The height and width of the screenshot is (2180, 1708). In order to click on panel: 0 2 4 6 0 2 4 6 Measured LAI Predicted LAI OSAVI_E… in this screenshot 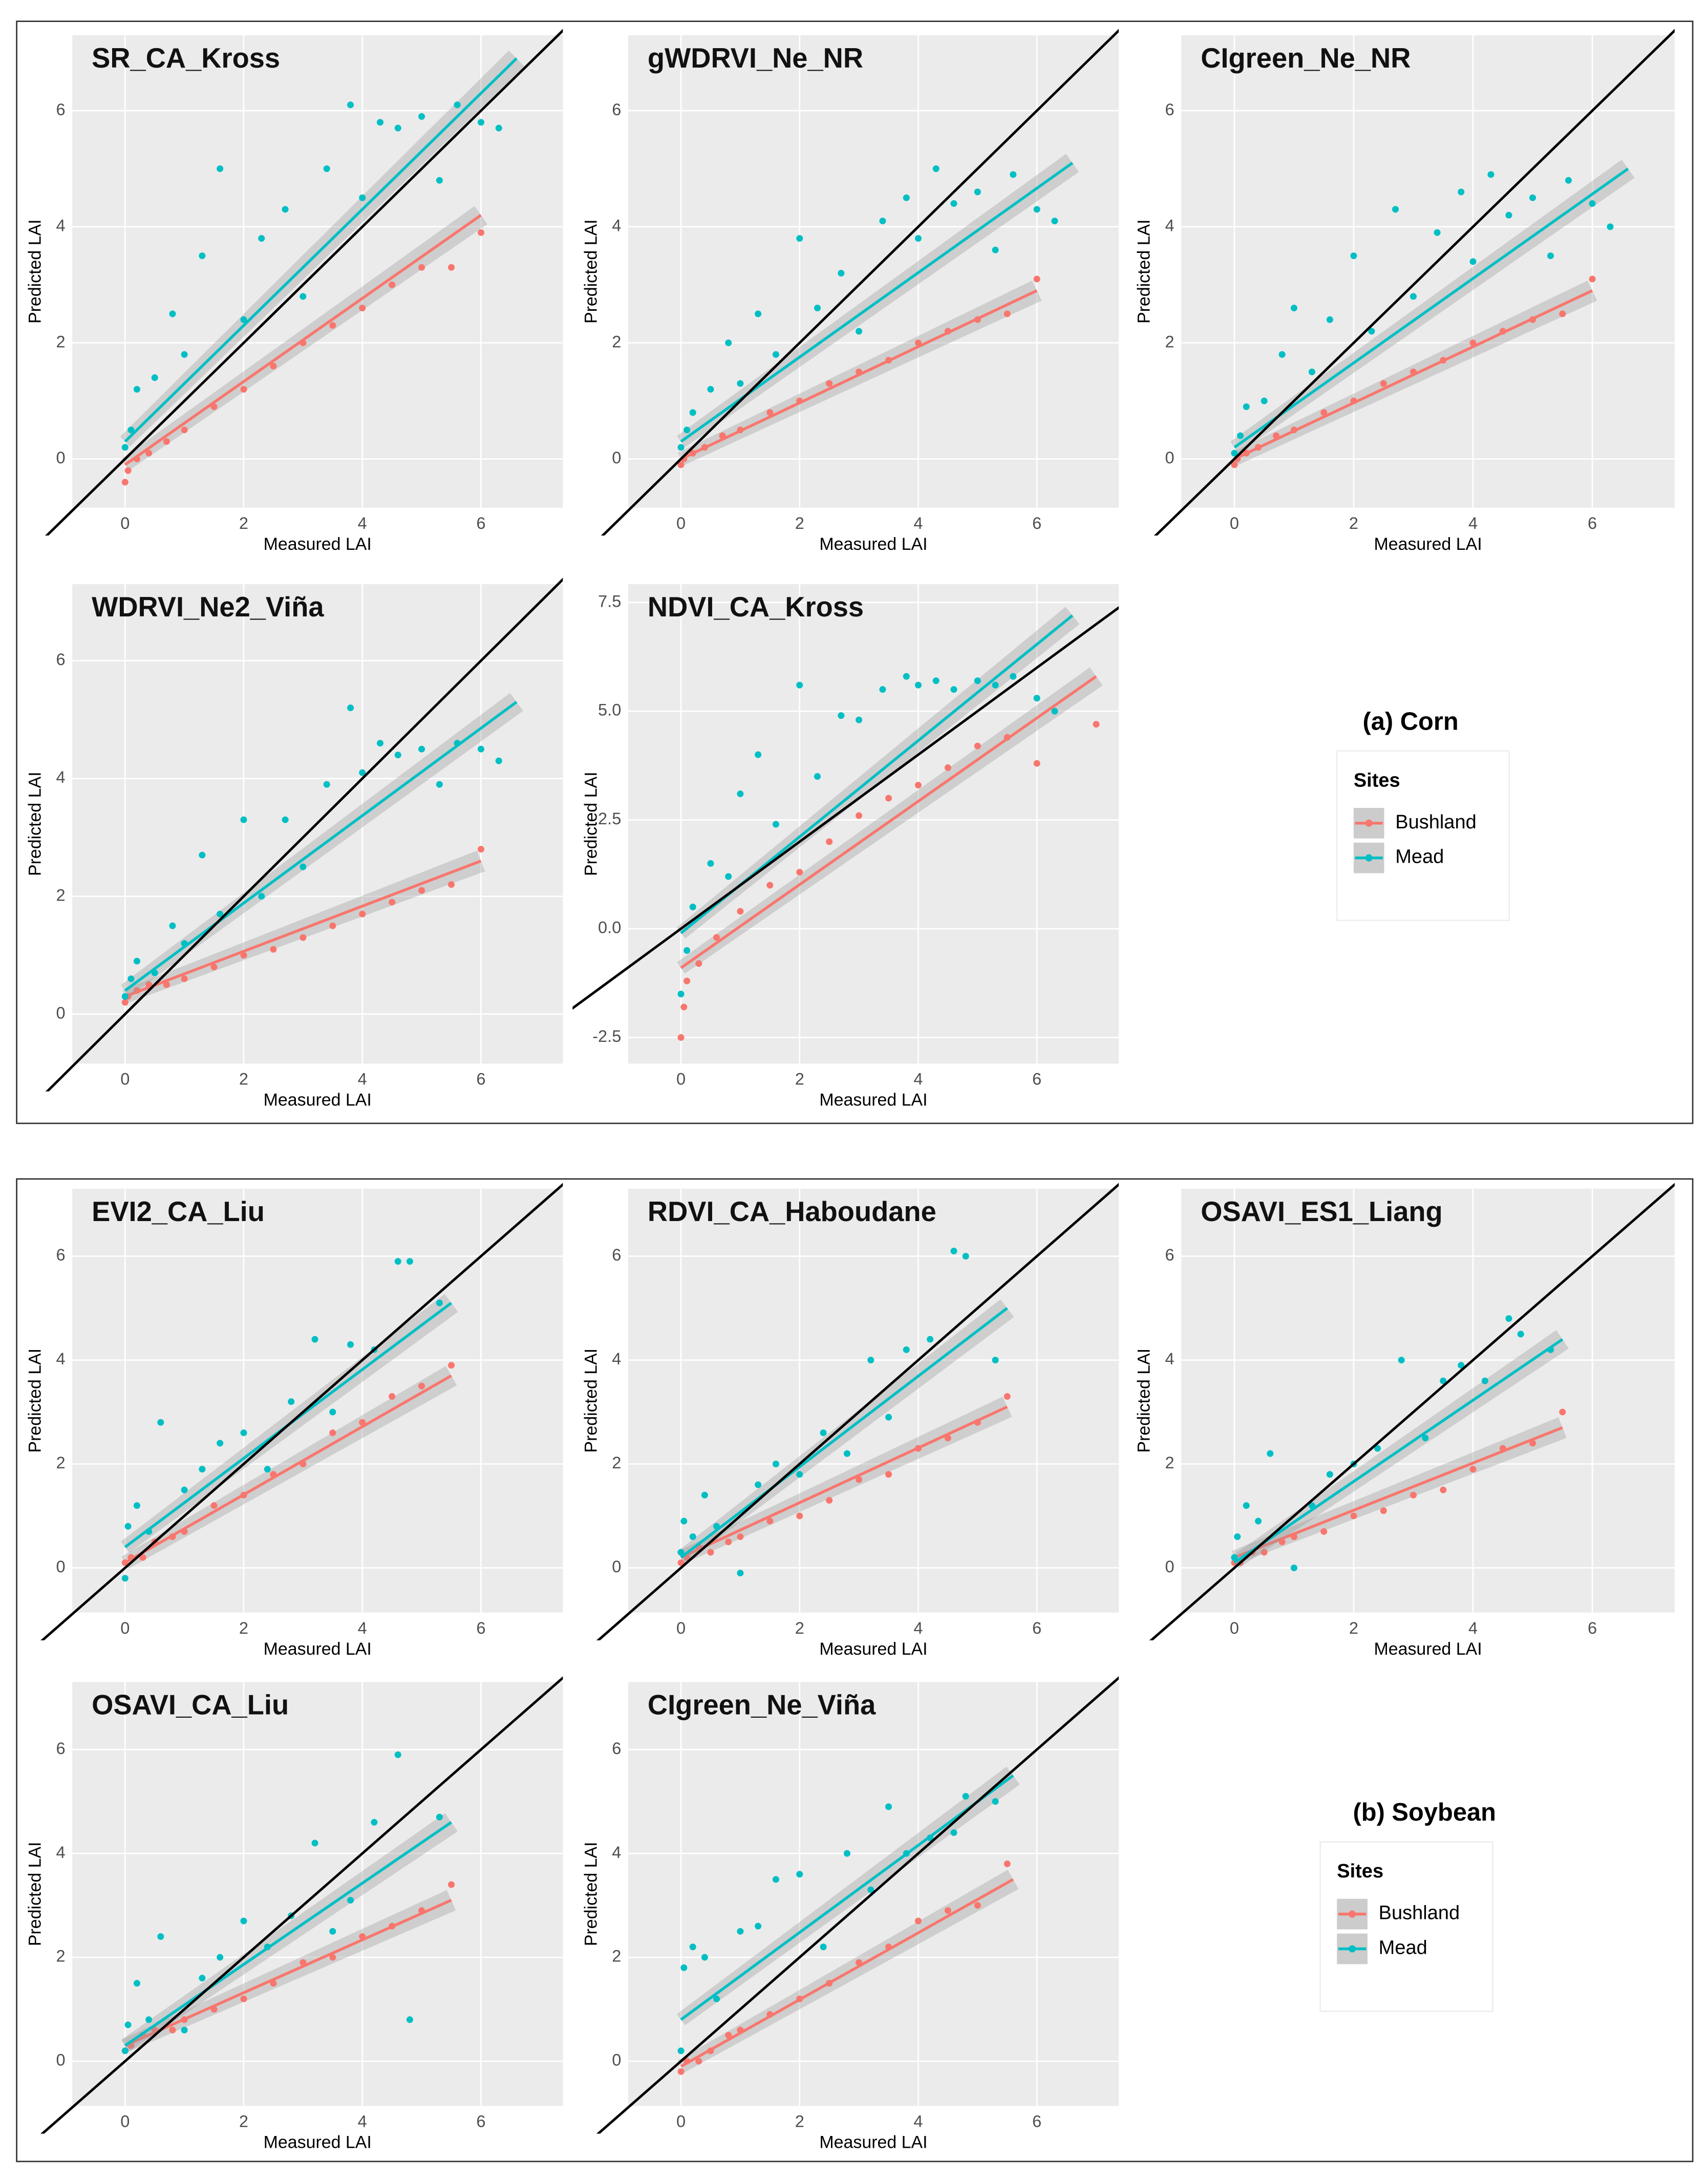, I will do `click(1405, 1421)`.